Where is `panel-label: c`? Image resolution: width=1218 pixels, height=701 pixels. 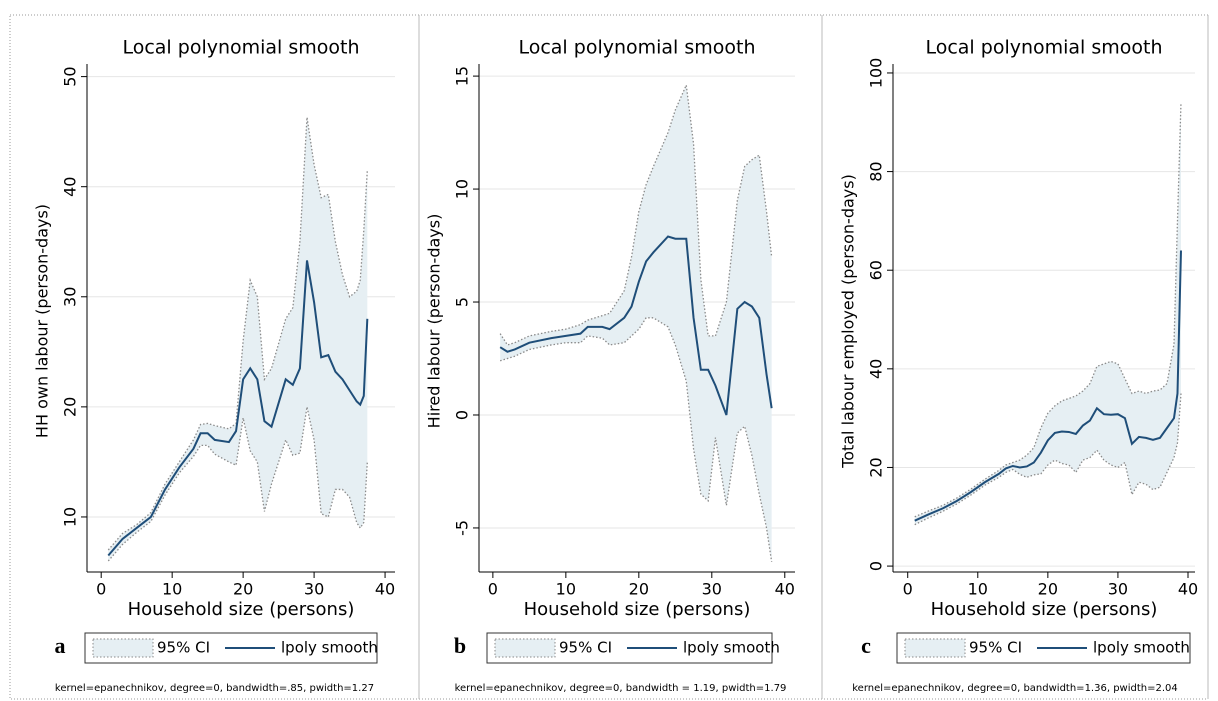
panel-label: c is located at coordinates (866, 645).